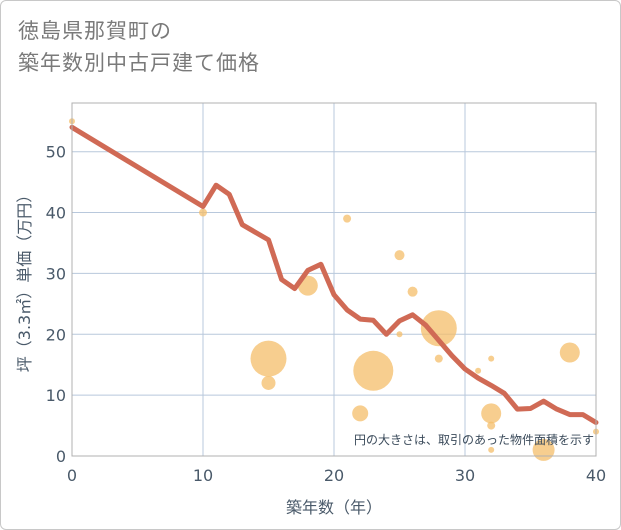  I want to click on y-tick-label: 20, so click(56, 334).